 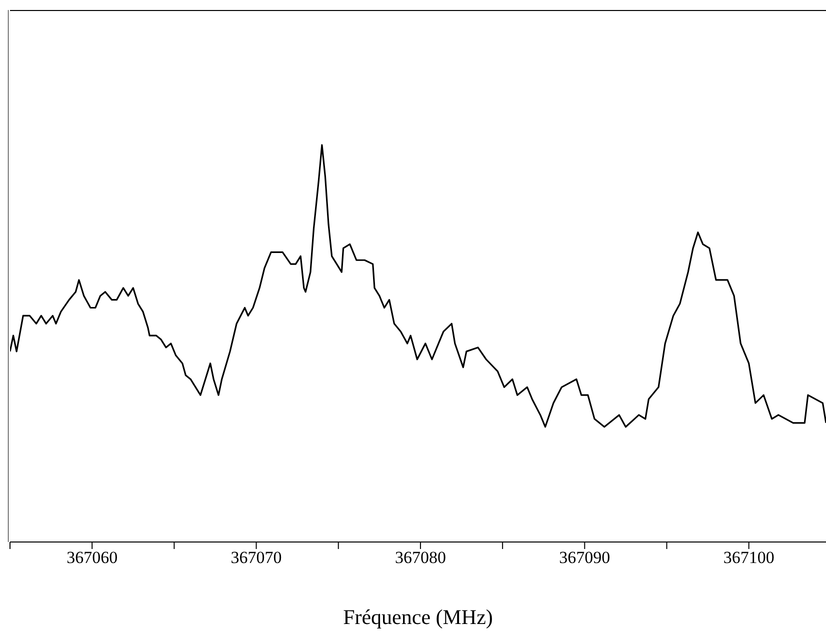 I want to click on x-tick-label: 367070, so click(x=256, y=558).